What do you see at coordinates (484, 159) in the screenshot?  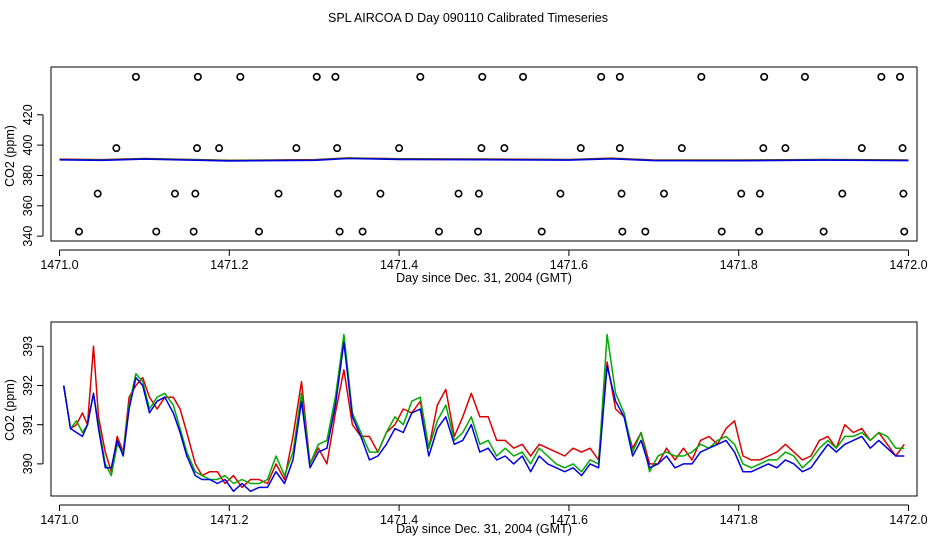 I see `upper-baseline-series` at bounding box center [484, 159].